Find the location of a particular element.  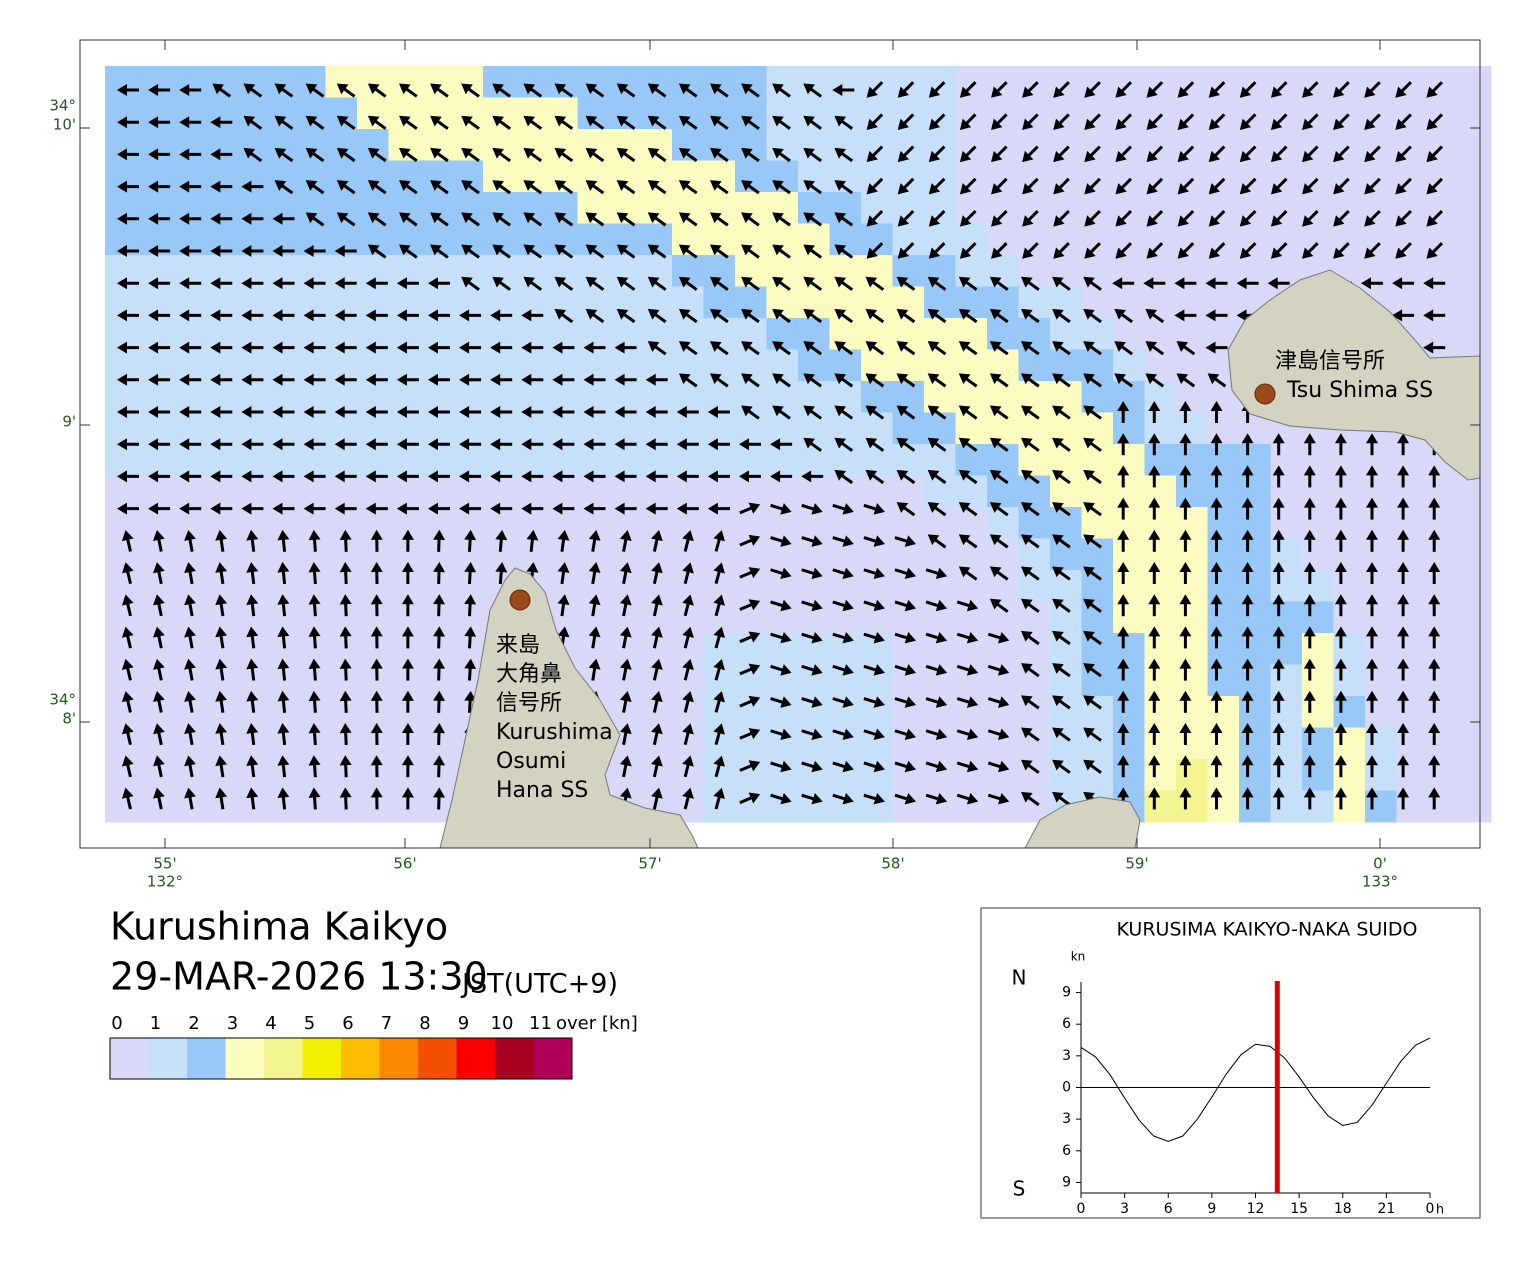

legend-unit: over [kn] is located at coordinates (597, 1023).